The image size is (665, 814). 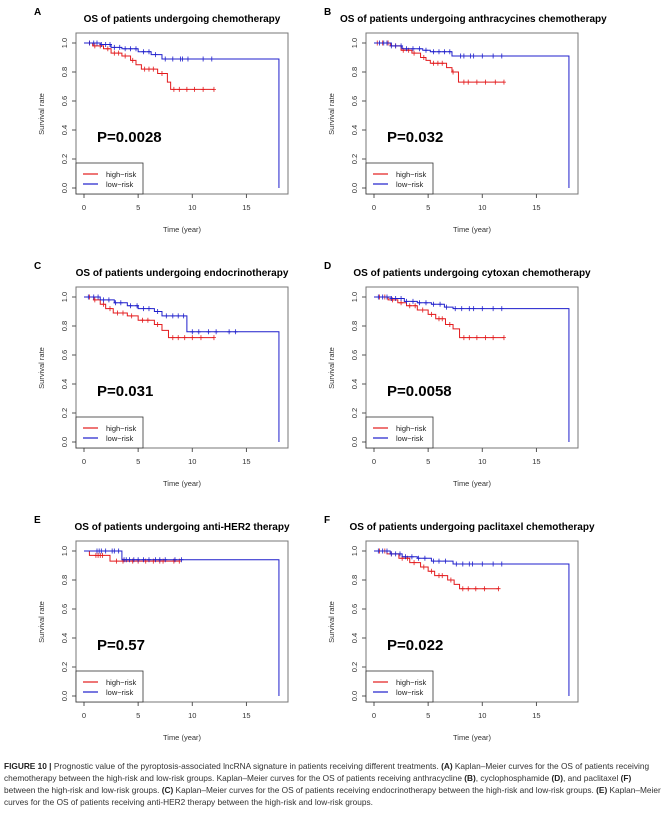 I want to click on panel-letter: B, so click(x=327, y=12).